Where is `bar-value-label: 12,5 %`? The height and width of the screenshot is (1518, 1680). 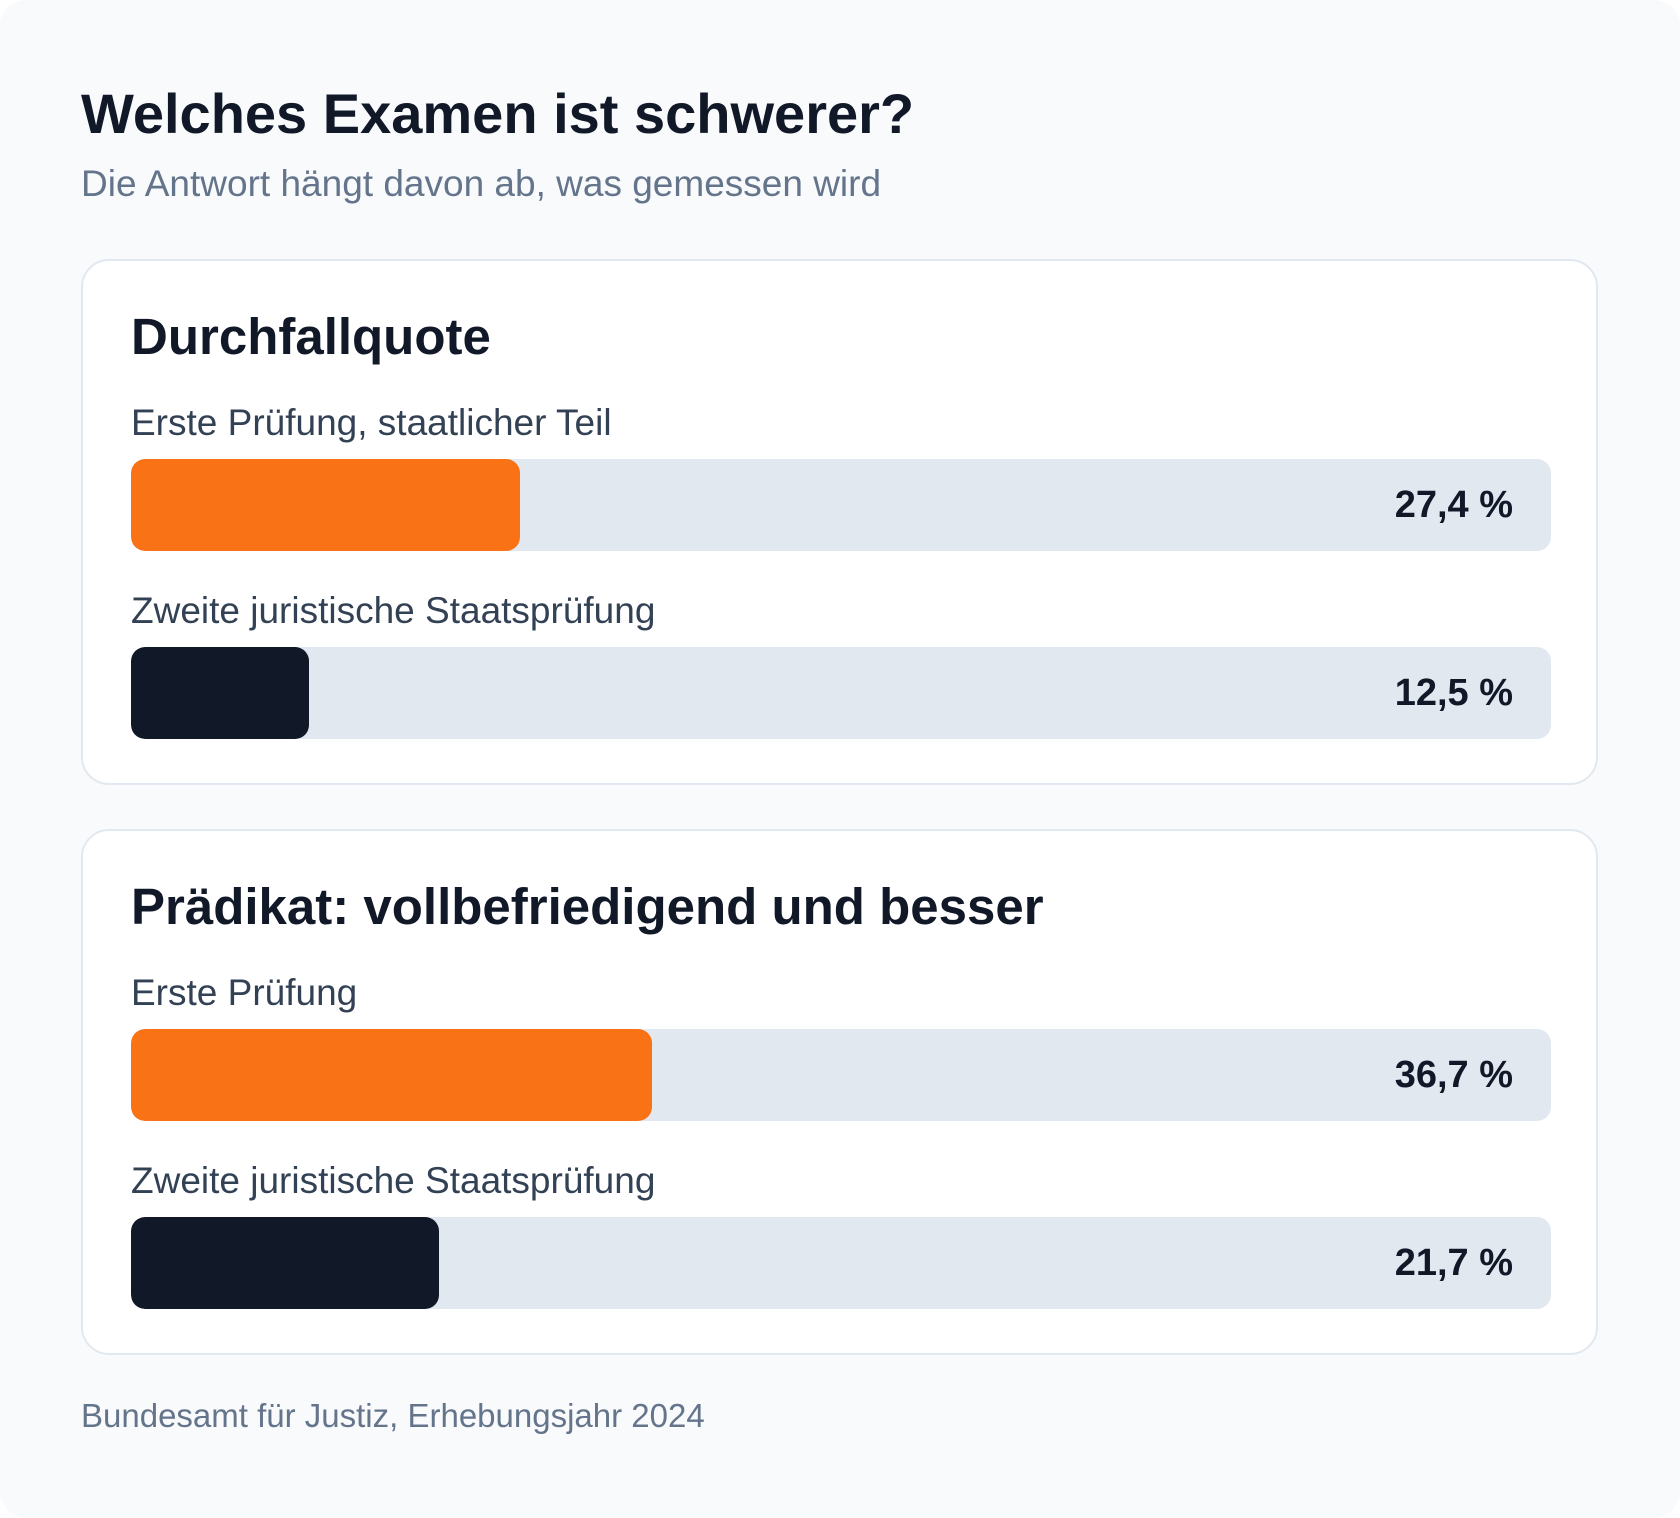 bar-value-label: 12,5 % is located at coordinates (1453, 693).